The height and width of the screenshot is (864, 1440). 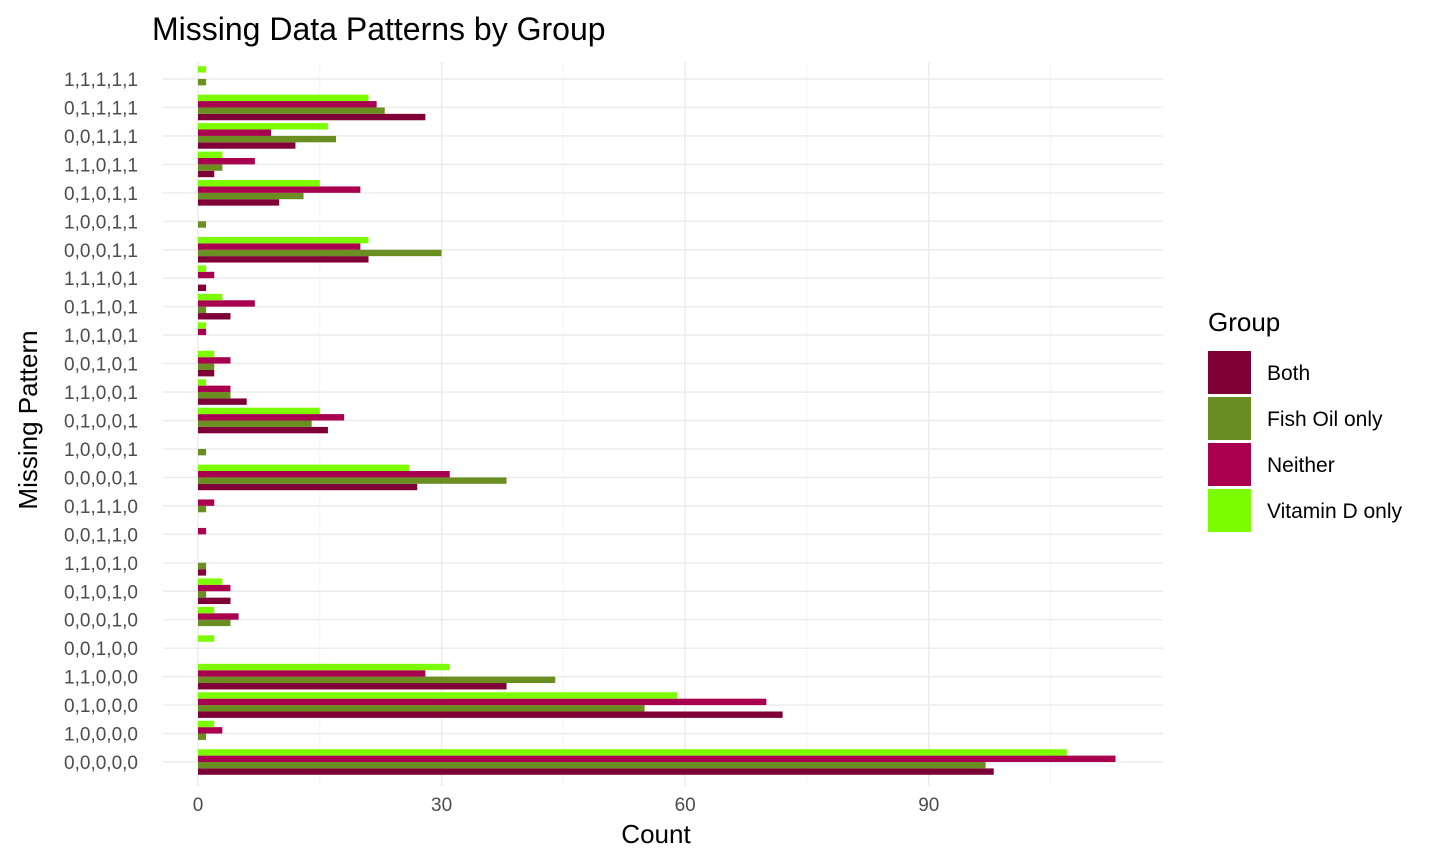 I want to click on legend-swatch-fish-oil-only, so click(x=1229, y=418).